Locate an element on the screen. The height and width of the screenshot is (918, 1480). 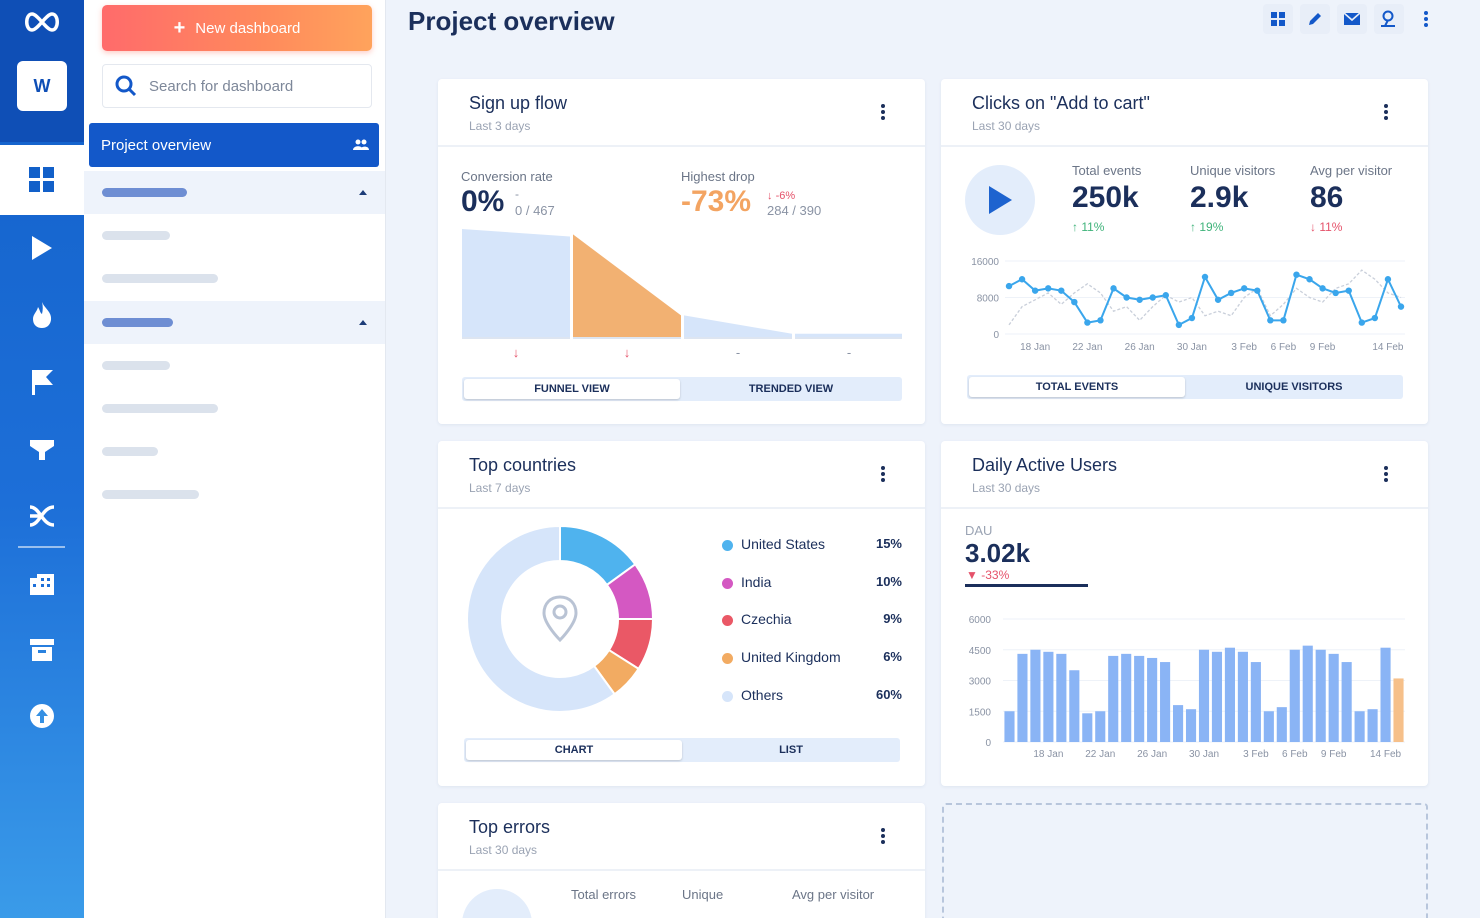
conversion-dash: - is located at coordinates (517, 194).